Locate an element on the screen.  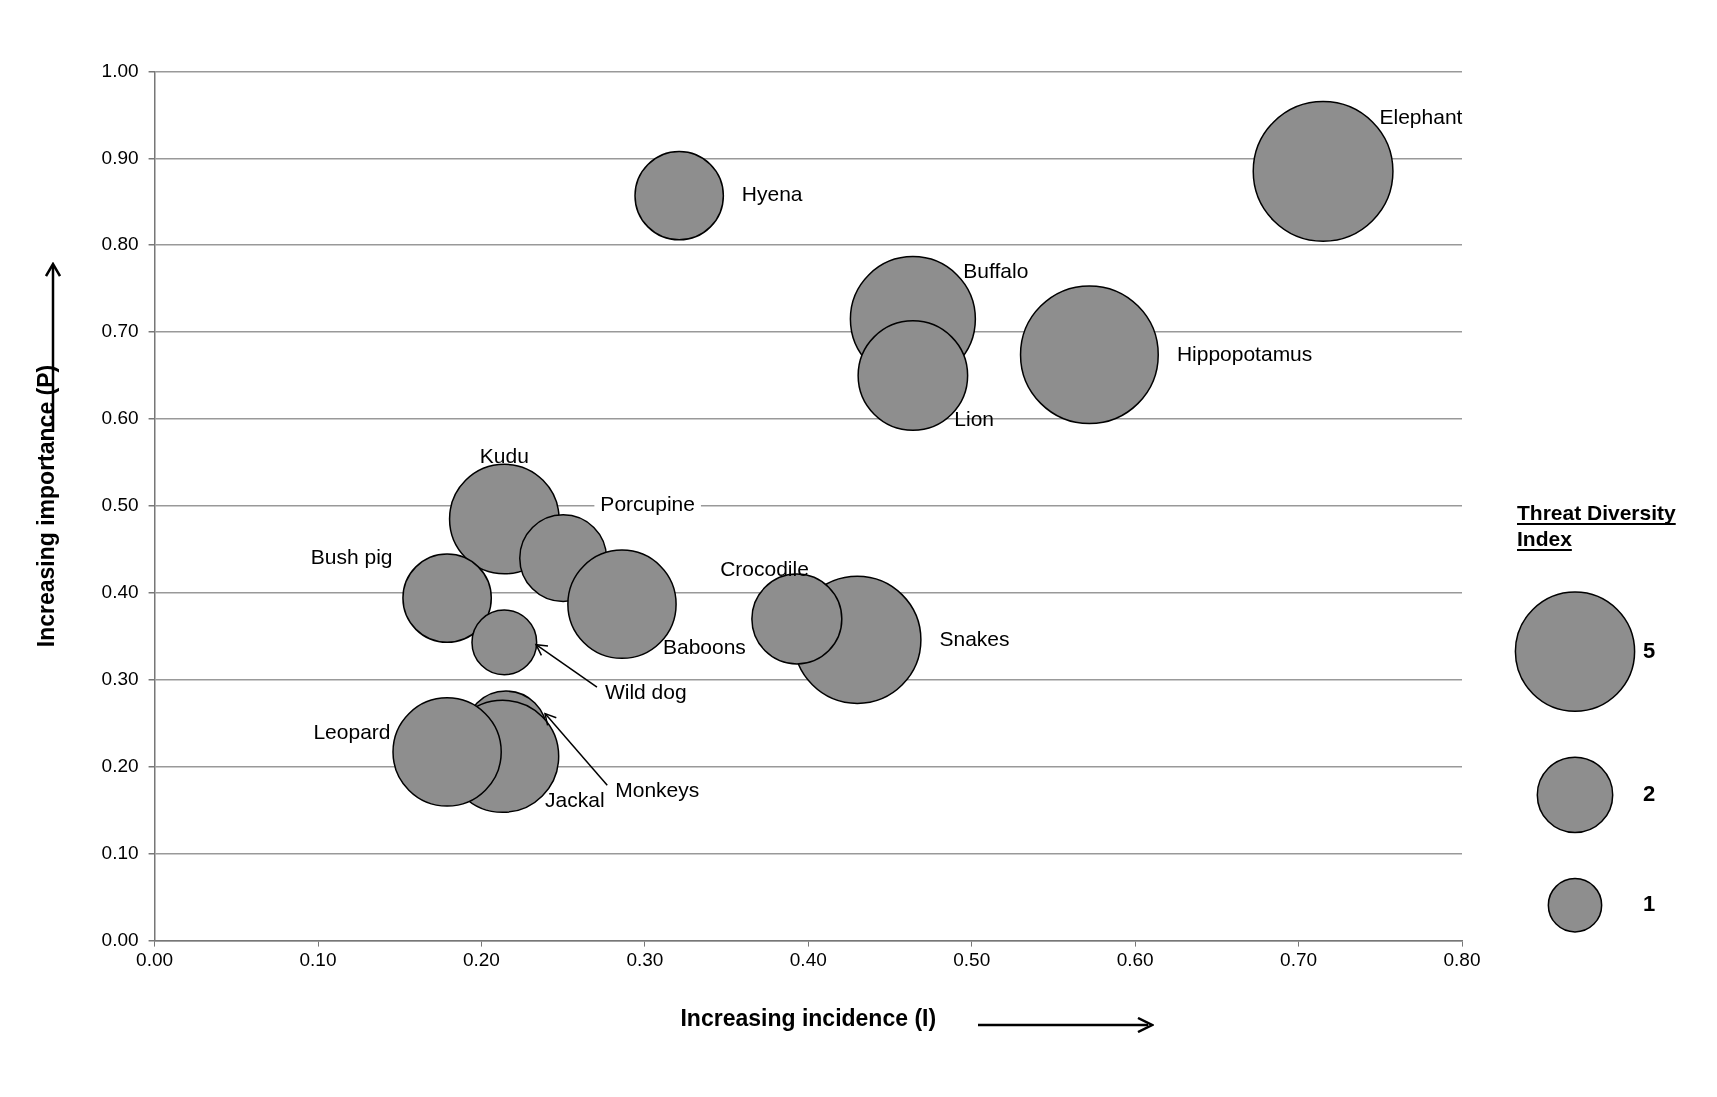
series-label: Baboons is located at coordinates (704, 646).